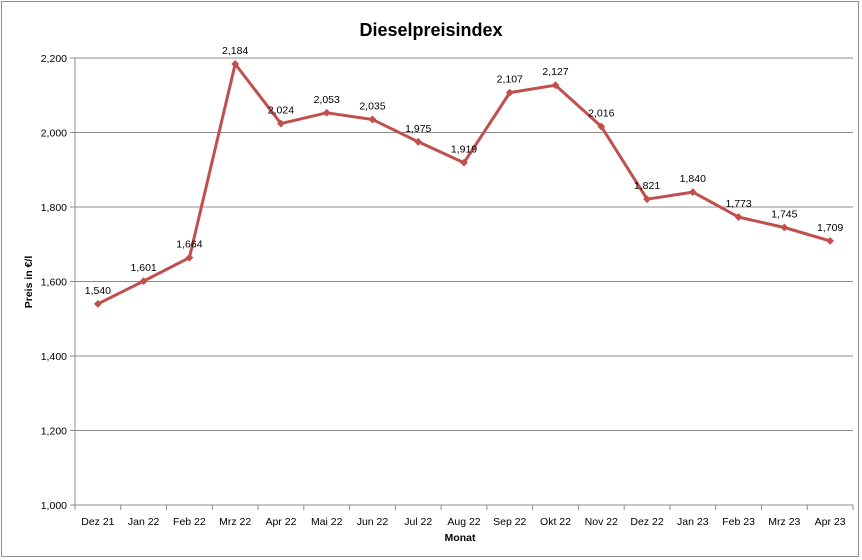 The width and height of the screenshot is (862, 560). What do you see at coordinates (430, 30) in the screenshot?
I see `chart-title: Dieselpreisindex` at bounding box center [430, 30].